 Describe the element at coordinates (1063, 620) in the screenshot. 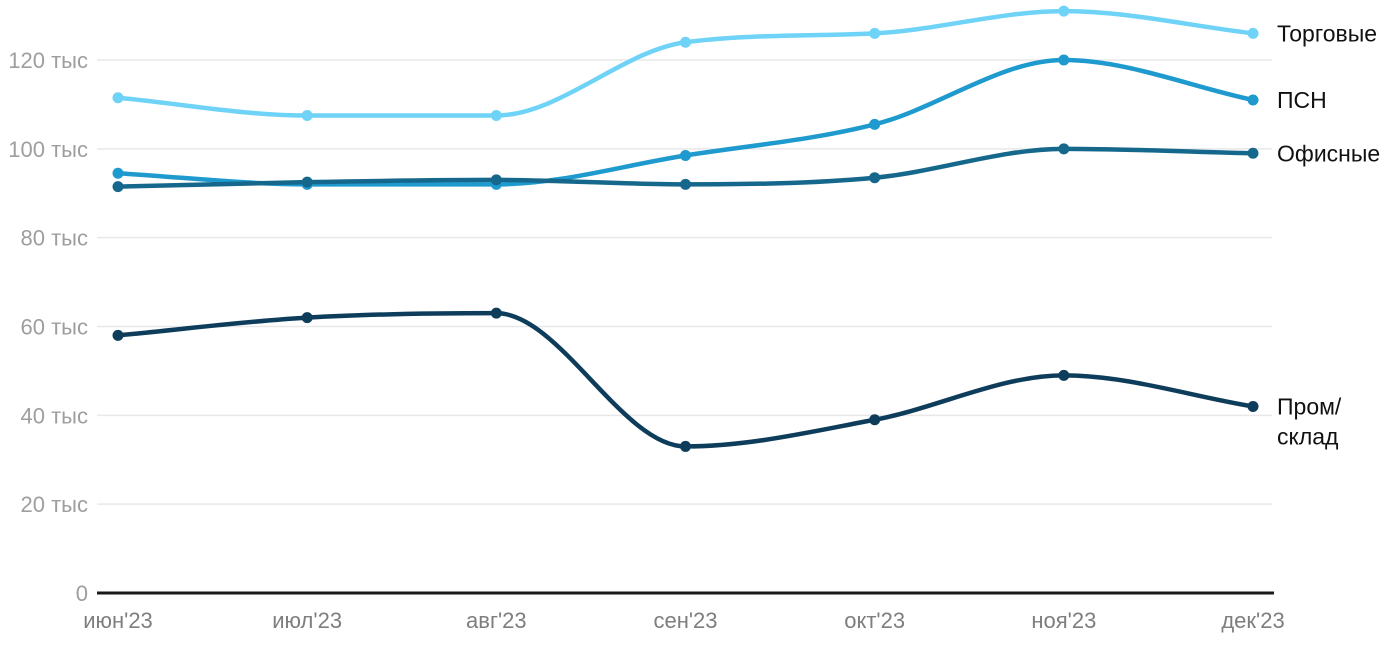

I see `x-tick-label: ноя'23` at that location.